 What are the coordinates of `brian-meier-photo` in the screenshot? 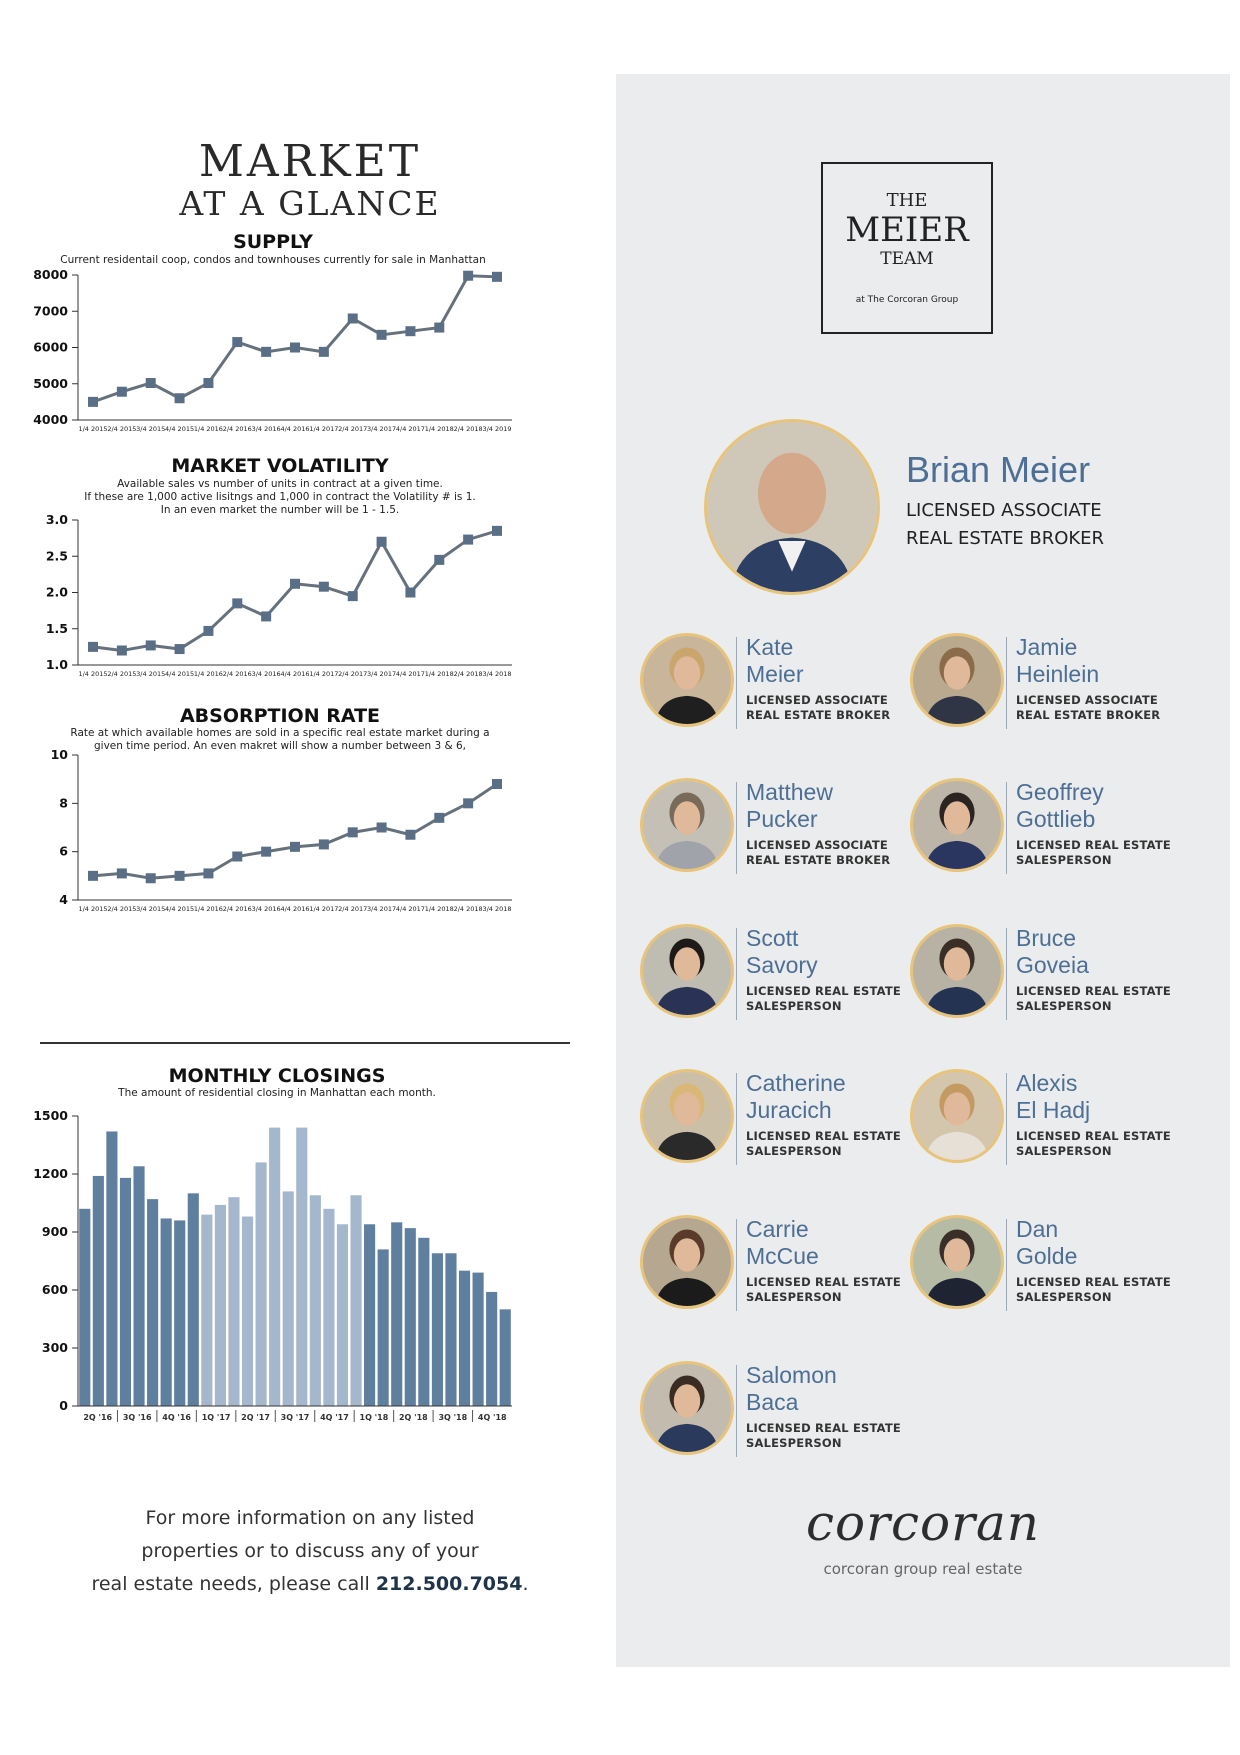 It's located at (792, 507).